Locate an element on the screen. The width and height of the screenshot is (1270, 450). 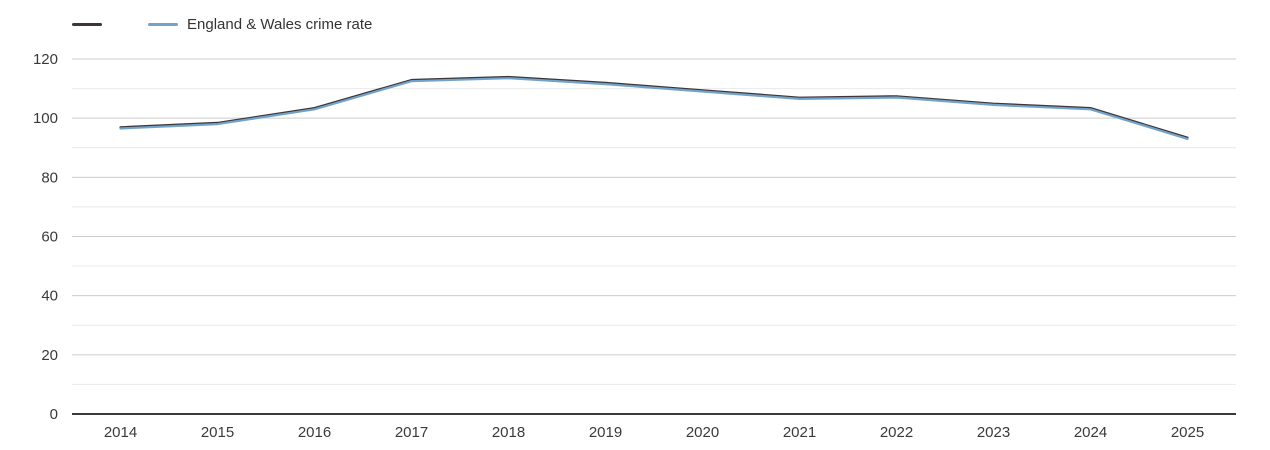
x-tick-label: 2021 is located at coordinates (799, 432).